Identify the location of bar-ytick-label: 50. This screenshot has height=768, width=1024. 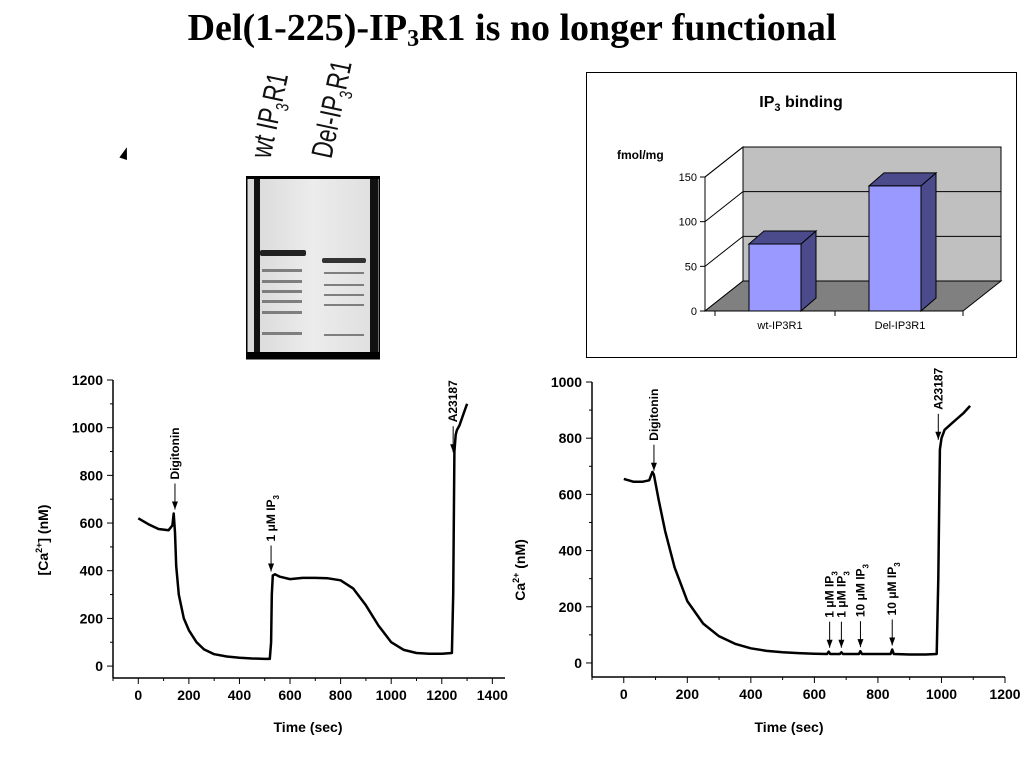
(691, 267).